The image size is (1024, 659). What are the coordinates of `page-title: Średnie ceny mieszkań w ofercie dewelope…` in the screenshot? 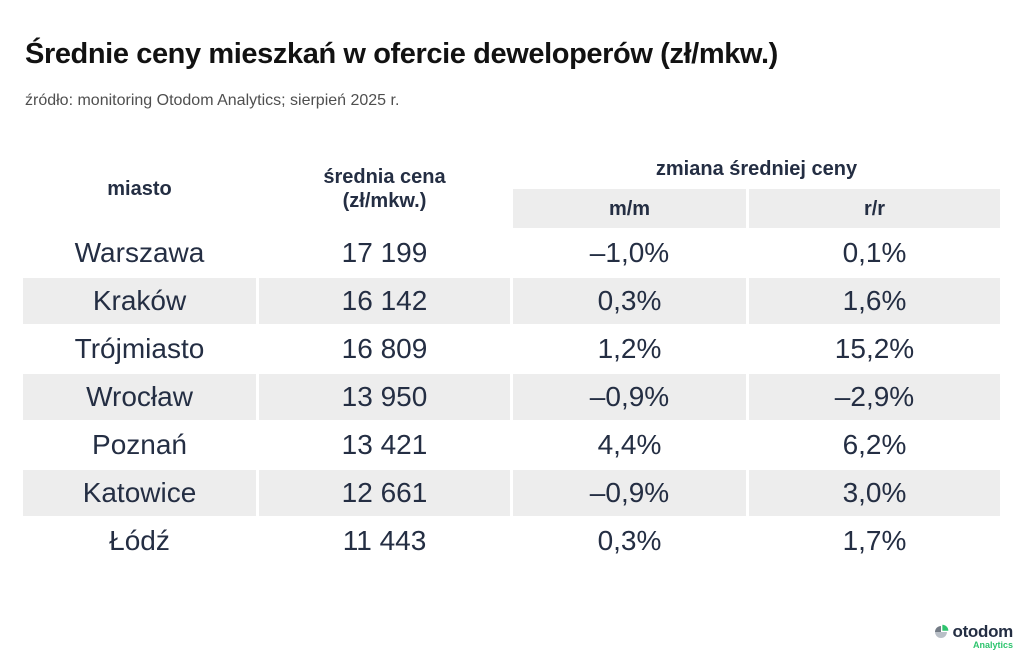 It's located at (401, 54).